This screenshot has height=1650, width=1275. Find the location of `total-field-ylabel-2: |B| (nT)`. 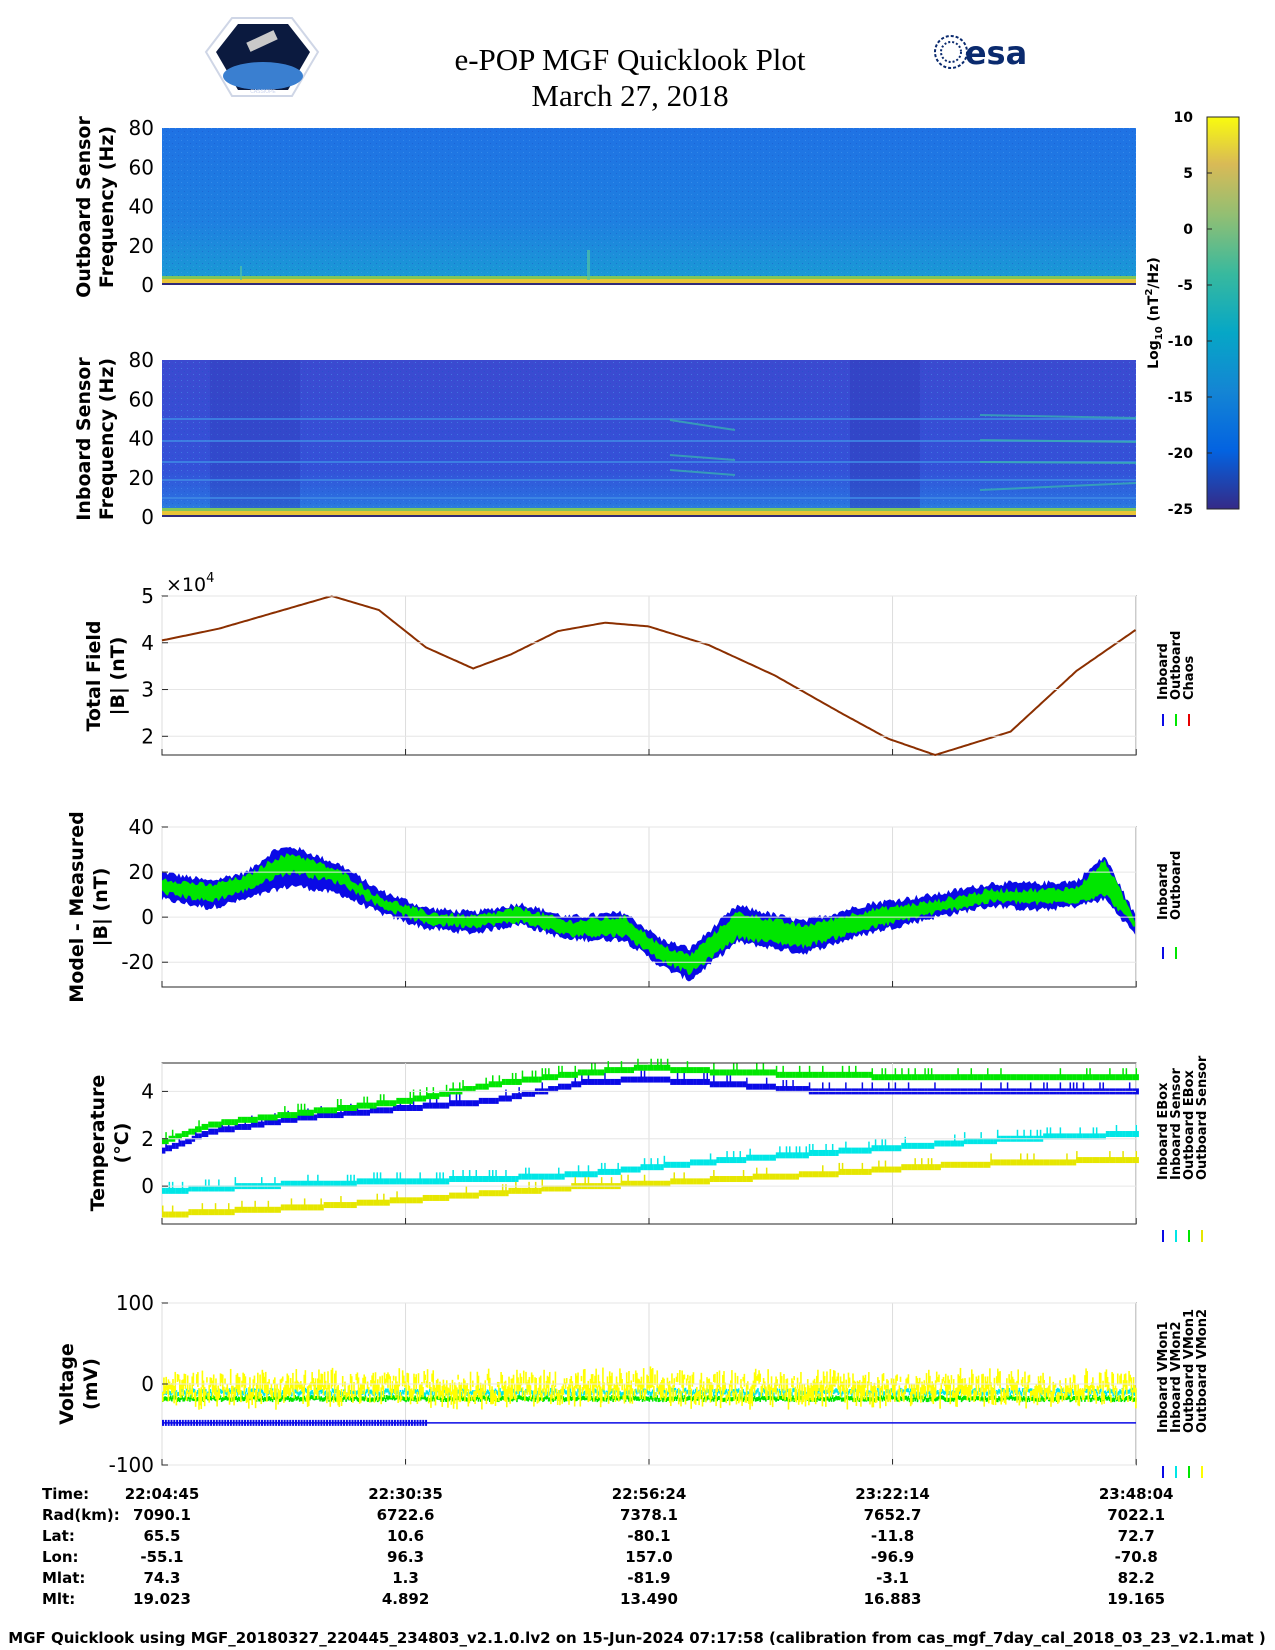

total-field-ylabel-2: |B| (nT) is located at coordinates (118, 676).